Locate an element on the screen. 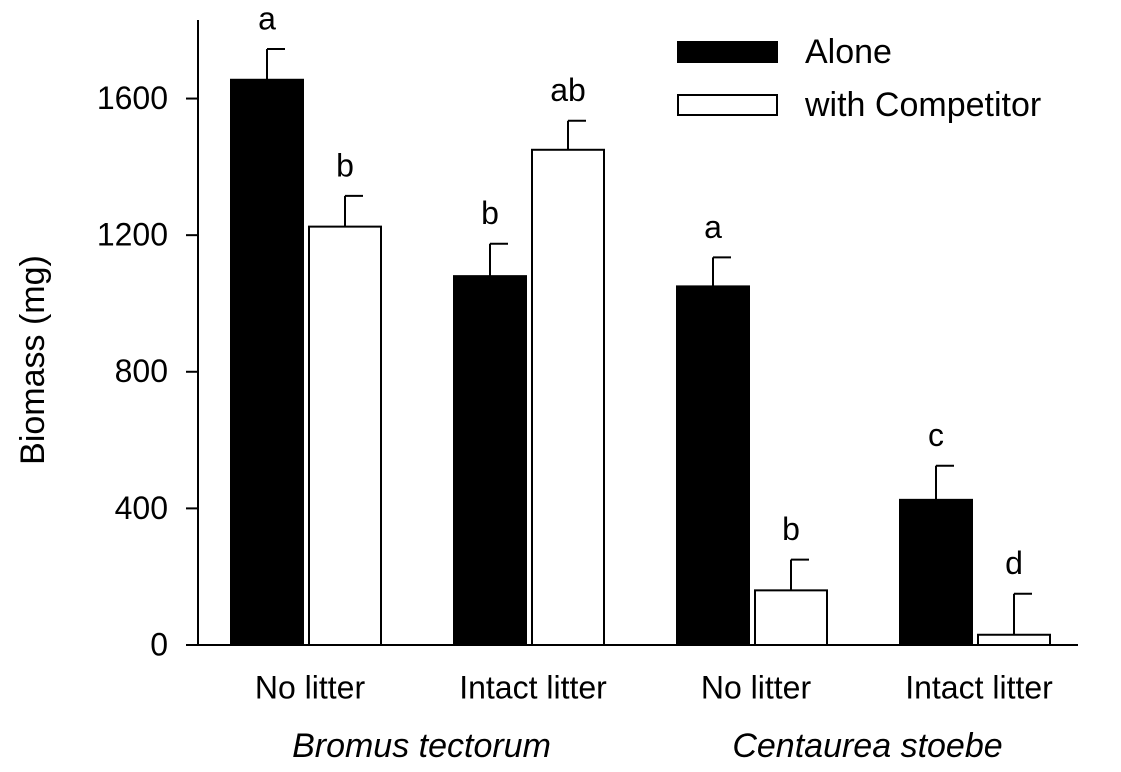 The height and width of the screenshot is (772, 1121). legend-label: Alone is located at coordinates (848, 52).